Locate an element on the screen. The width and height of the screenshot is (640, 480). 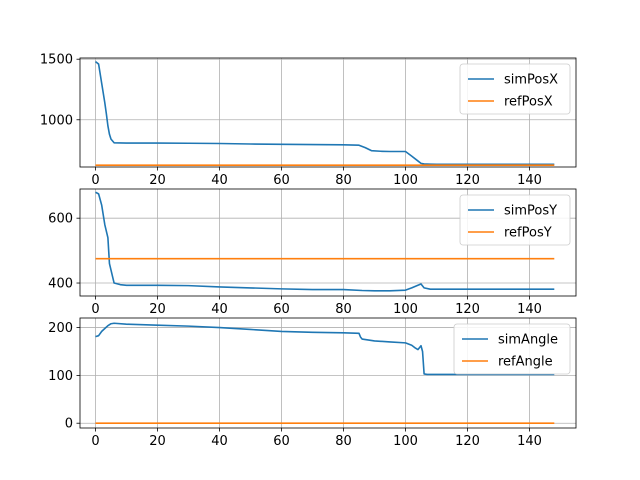
y-tick-label: 600 is located at coordinates (60, 219).